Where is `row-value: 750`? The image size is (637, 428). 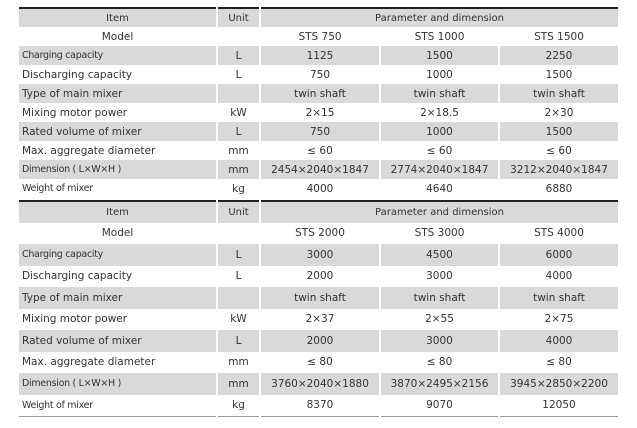 row-value: 750 is located at coordinates (319, 131).